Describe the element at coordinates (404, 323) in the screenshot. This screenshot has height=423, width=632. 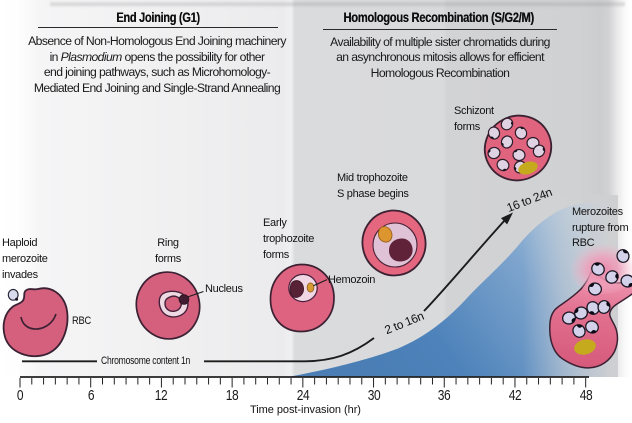
I see `svg-text: 2 to 16n` at that location.